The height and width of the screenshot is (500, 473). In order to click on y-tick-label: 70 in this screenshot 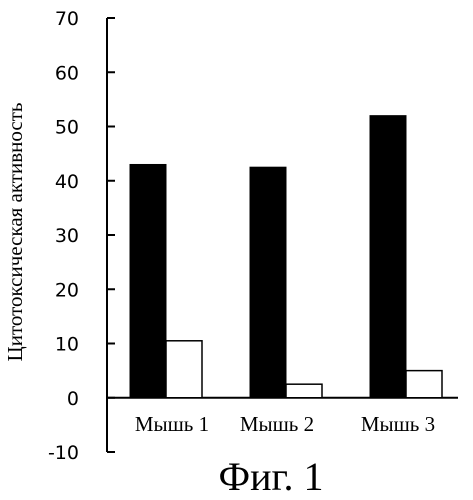, I will do `click(67, 19)`.